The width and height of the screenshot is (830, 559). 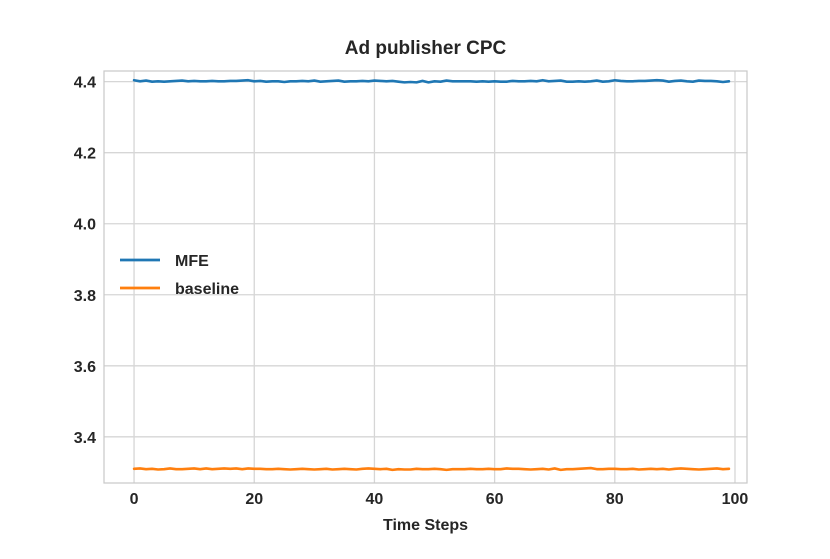 I want to click on x-tick-label: 0, so click(x=134, y=499).